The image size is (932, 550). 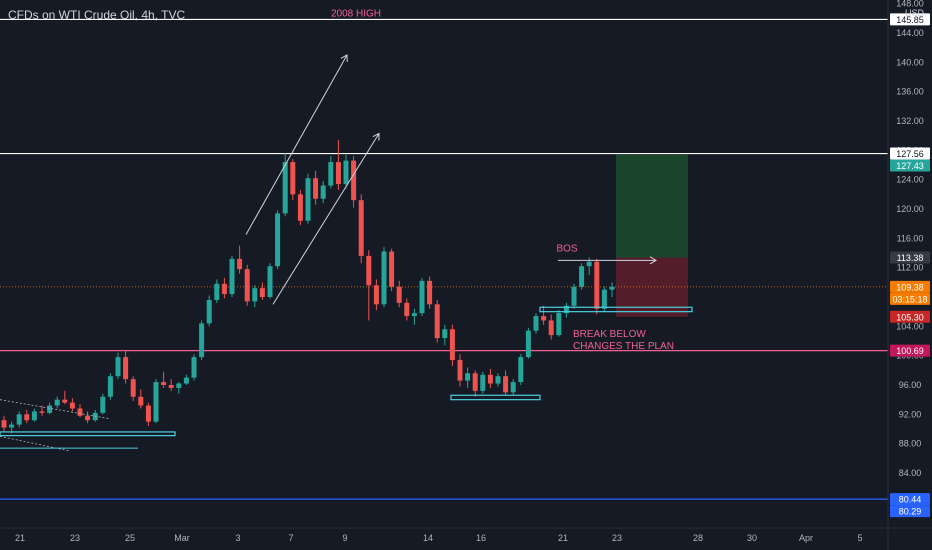 What do you see at coordinates (910, 165) in the screenshot?
I see `price-badge: 127.43` at bounding box center [910, 165].